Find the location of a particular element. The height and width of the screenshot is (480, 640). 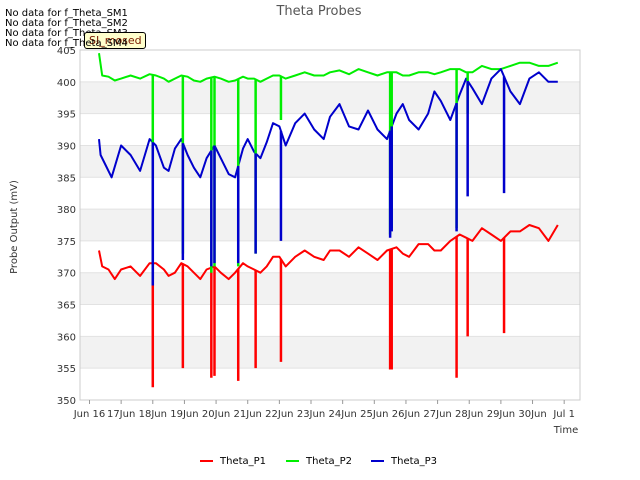

x-tick-label: 19Jun is located at coordinates (184, 414).